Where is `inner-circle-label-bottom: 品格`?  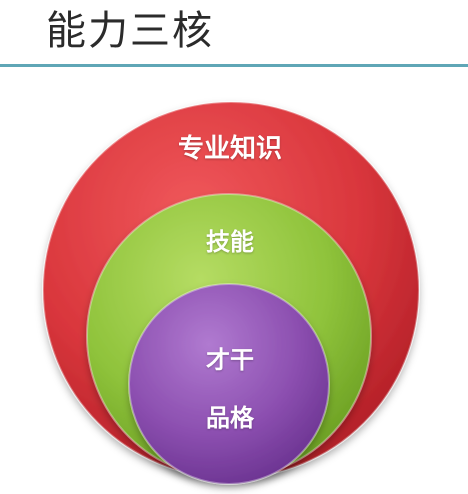
inner-circle-label-bottom: 品格 is located at coordinates (230, 418).